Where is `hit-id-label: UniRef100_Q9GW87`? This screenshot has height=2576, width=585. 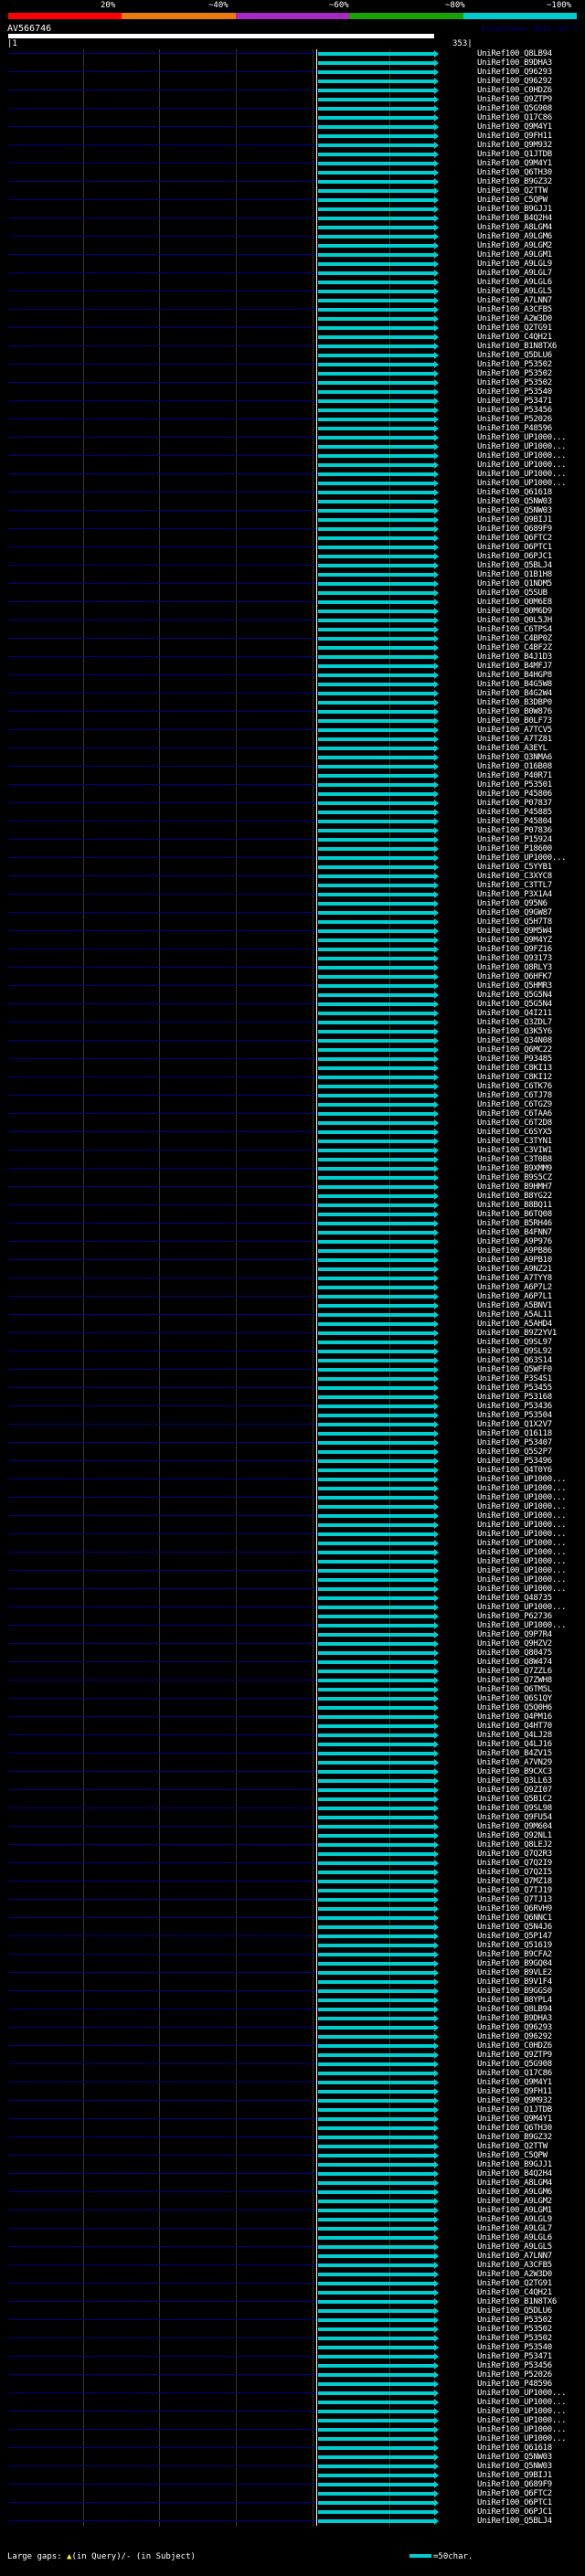
hit-id-label: UniRef100_Q9GW87 is located at coordinates (514, 912).